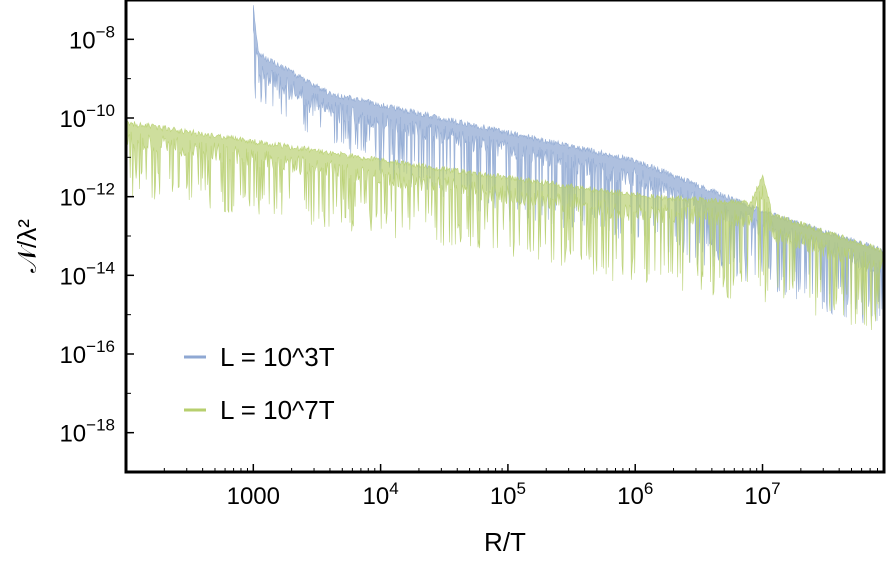 The image size is (890, 561). I want to click on y-ticks: 10−8 10−10 10−12 10−14 10−16 10−18, so click(96, 236).